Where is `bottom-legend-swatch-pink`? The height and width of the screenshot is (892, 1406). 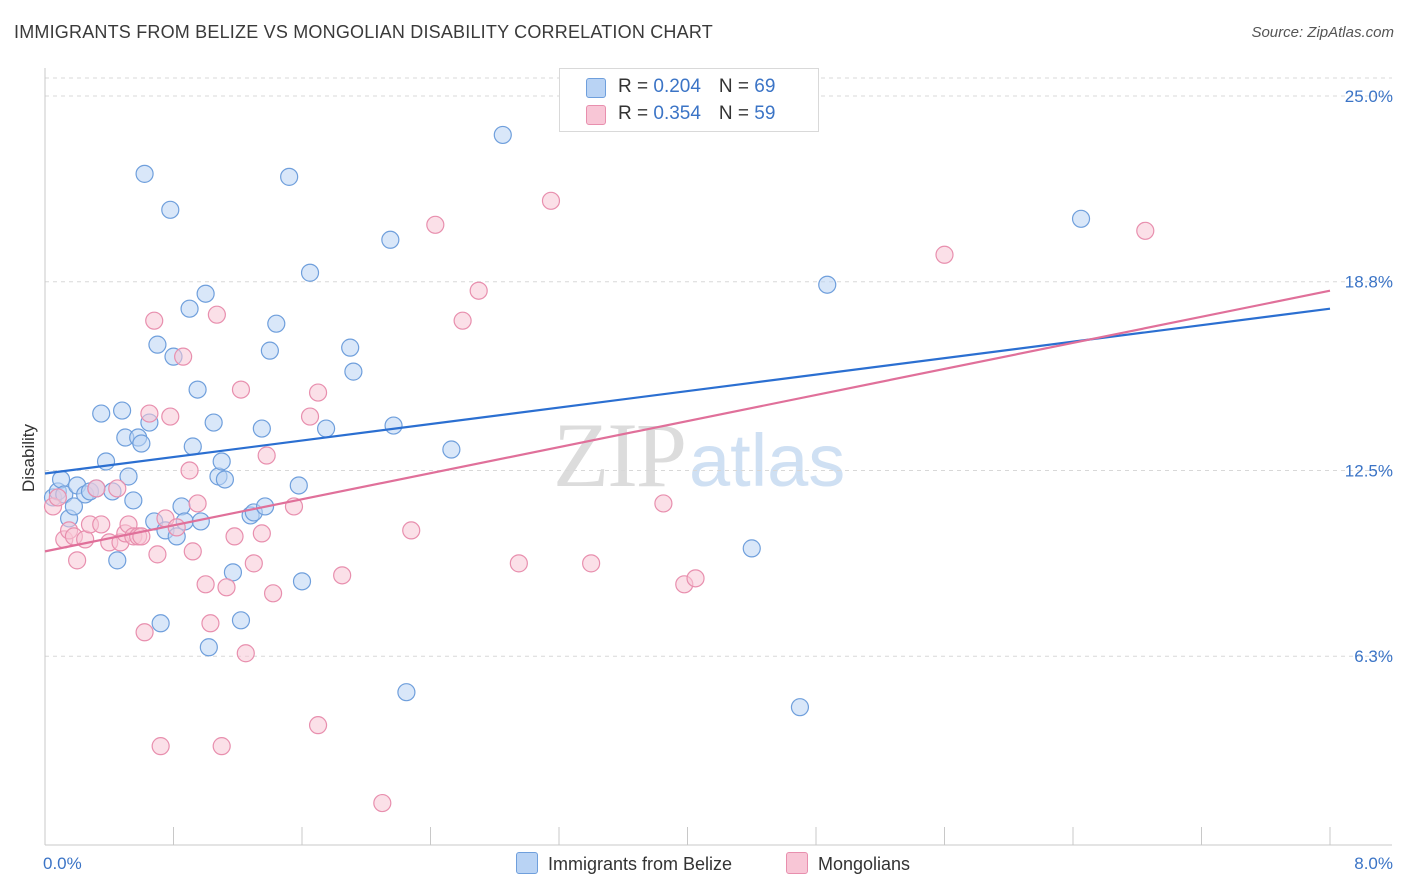
bottom-legend-swatch-pink is located at coordinates (797, 863).